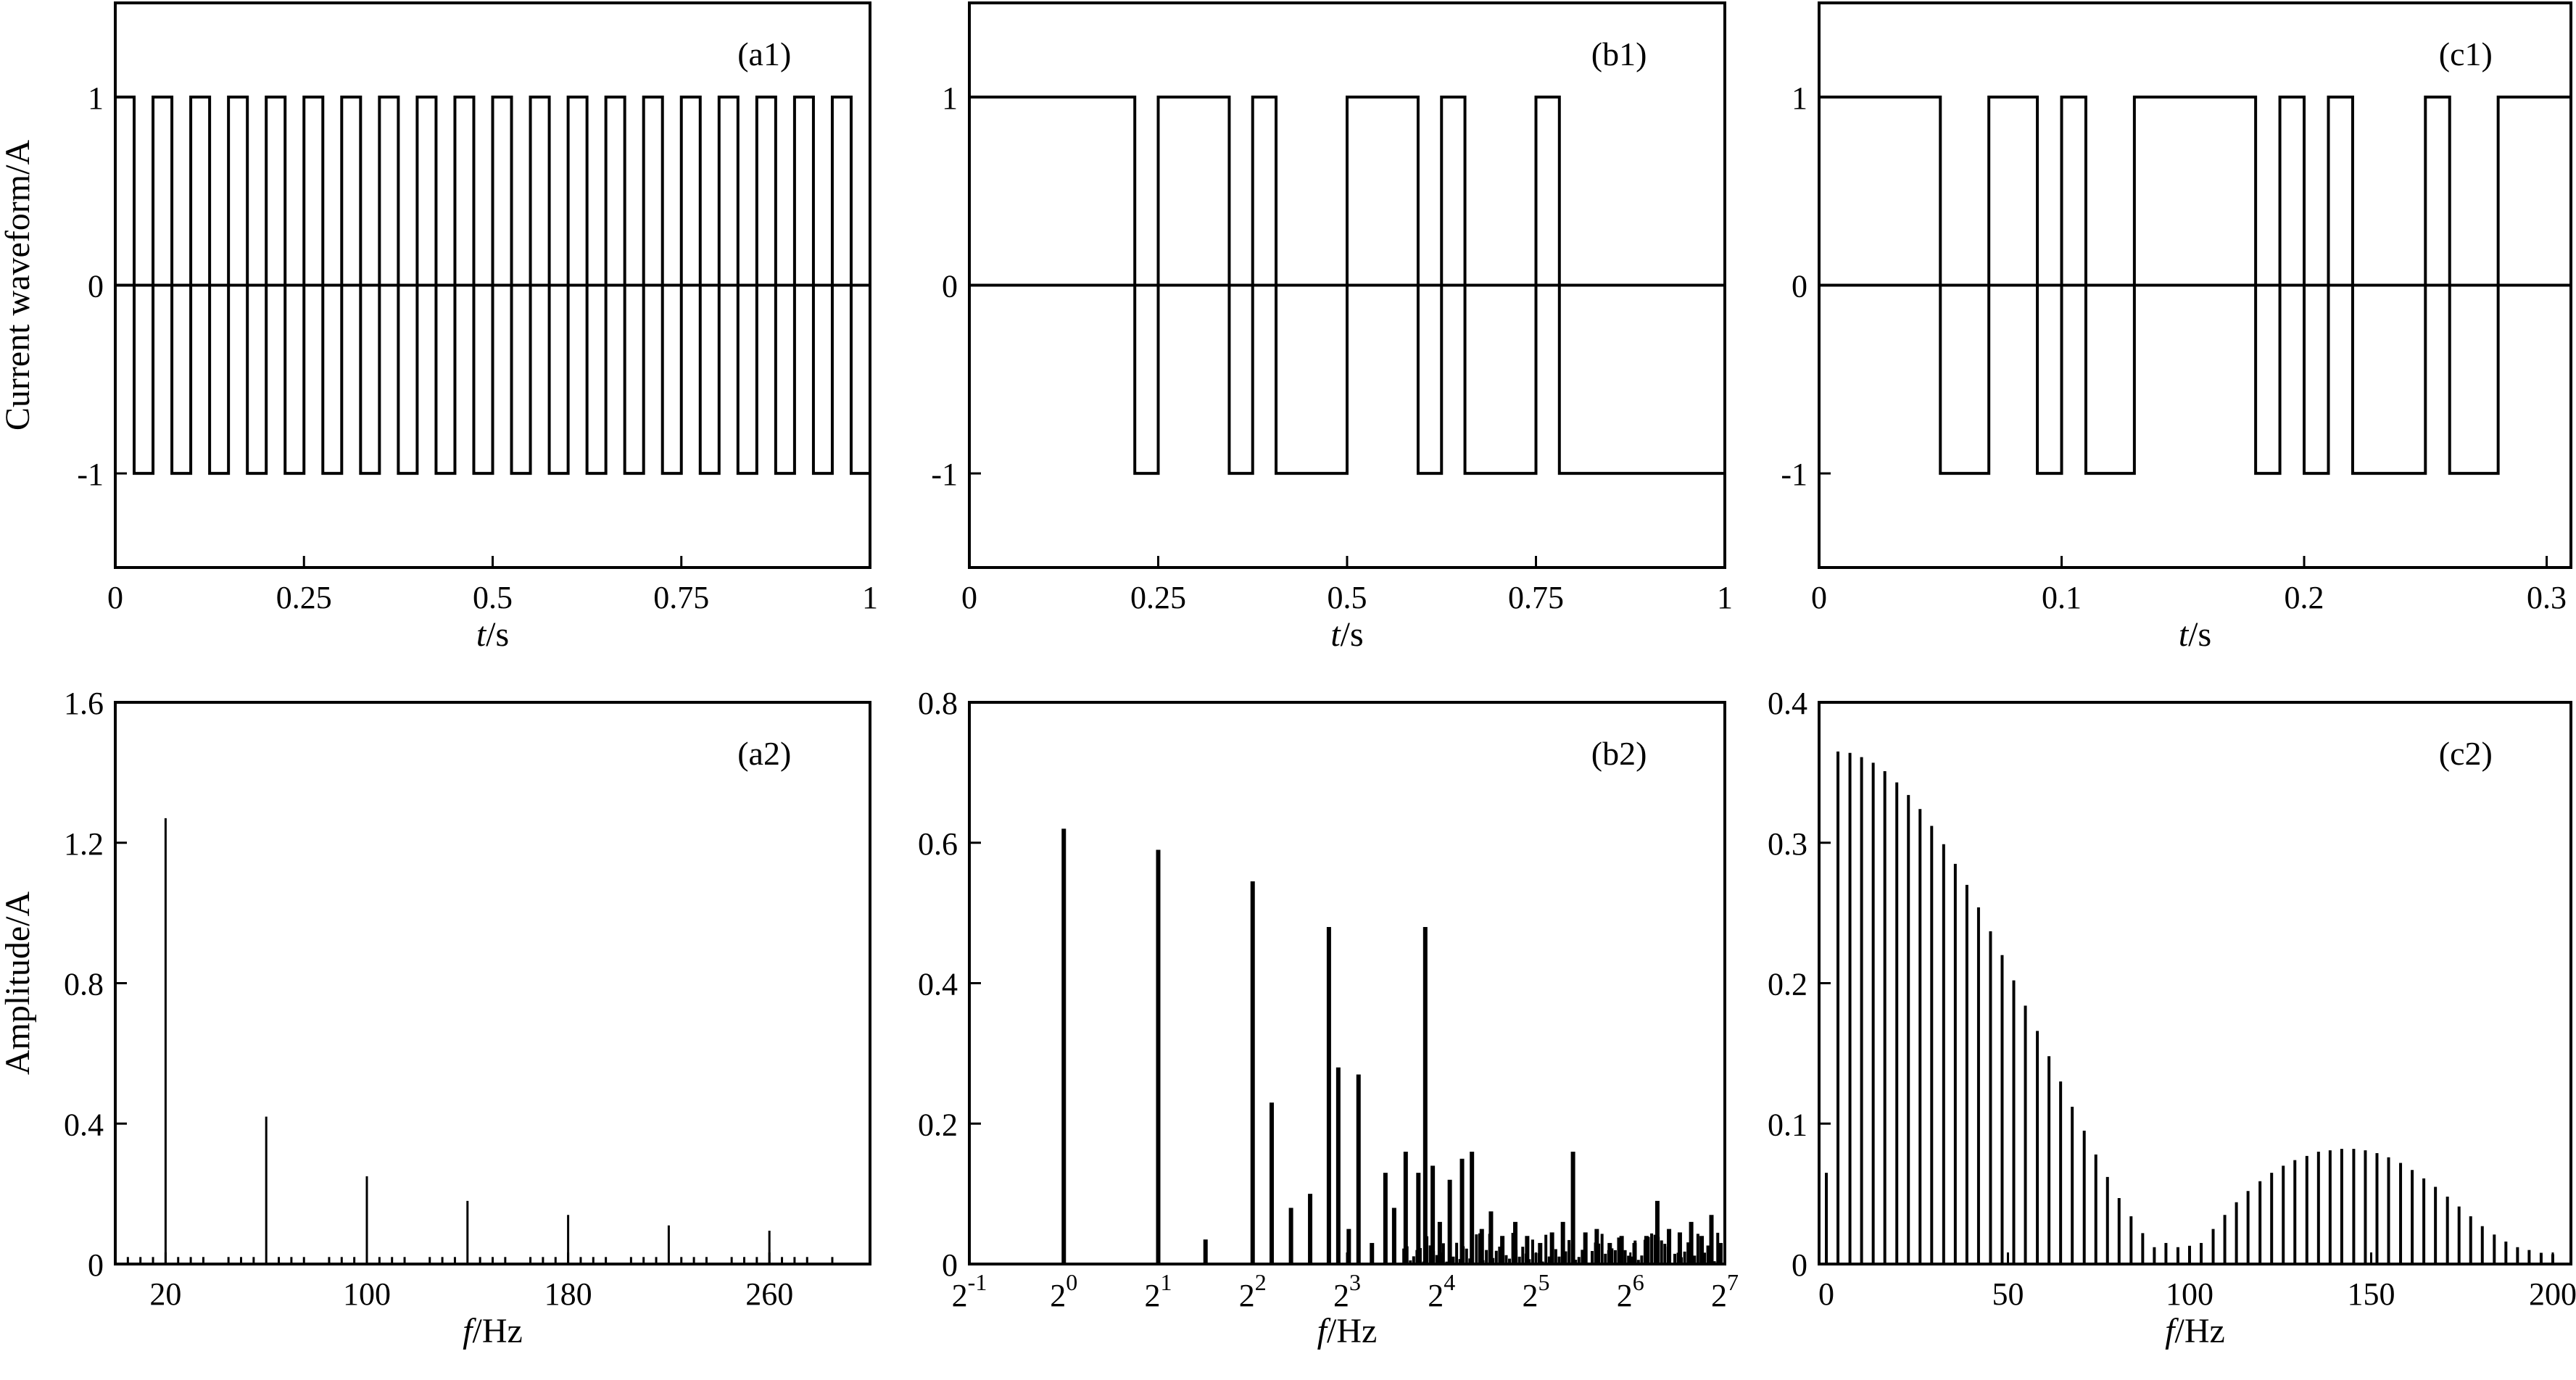 The height and width of the screenshot is (1380, 2576). What do you see at coordinates (1619, 753) in the screenshot?
I see `panel-label: (b2)` at bounding box center [1619, 753].